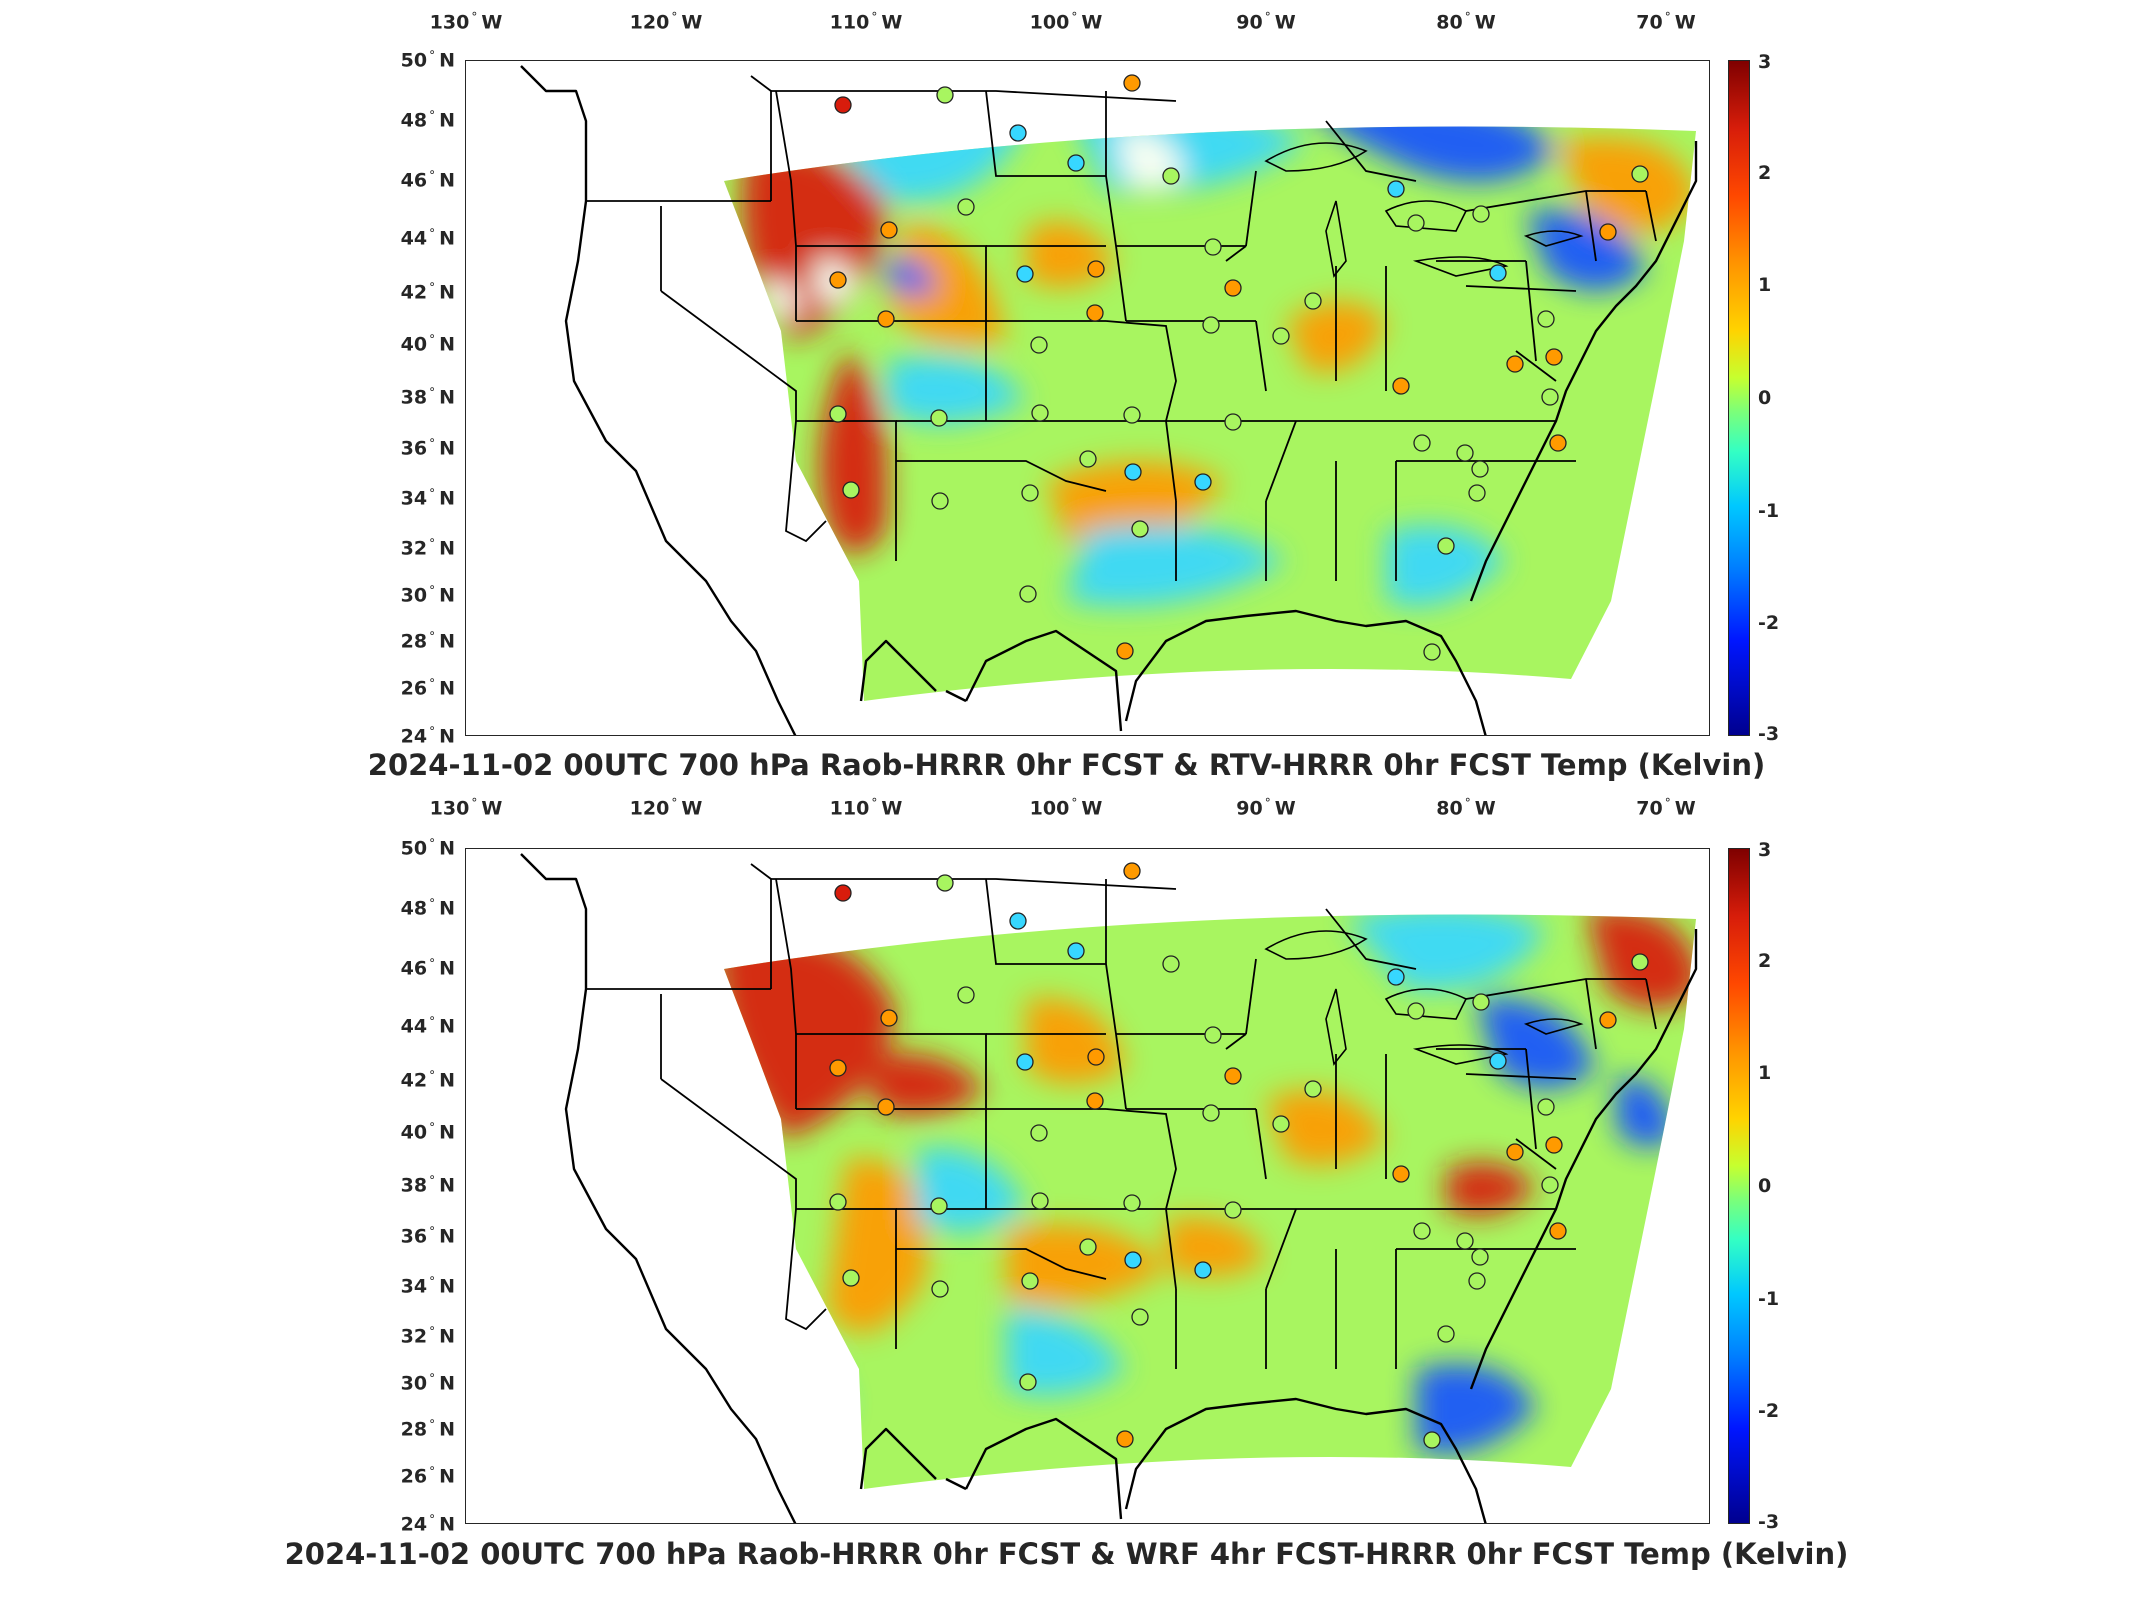 Image resolution: width=2133 pixels, height=1600 pixels. I want to click on lat-label: 24 ° N, so click(427, 1524).